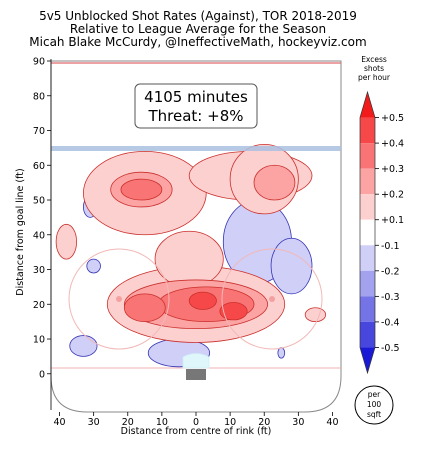  Describe the element at coordinates (374, 394) in the screenshot. I see `unit-badge-line-1: per` at that location.